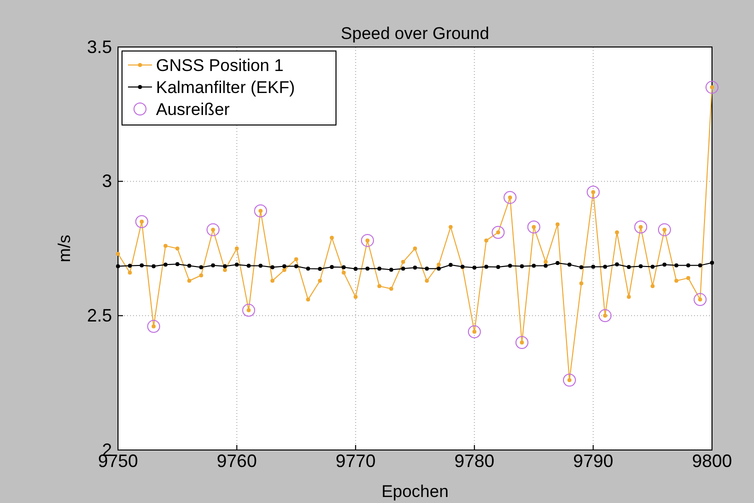  Describe the element at coordinates (107, 181) in the screenshot. I see `y-tick-label: 3` at that location.